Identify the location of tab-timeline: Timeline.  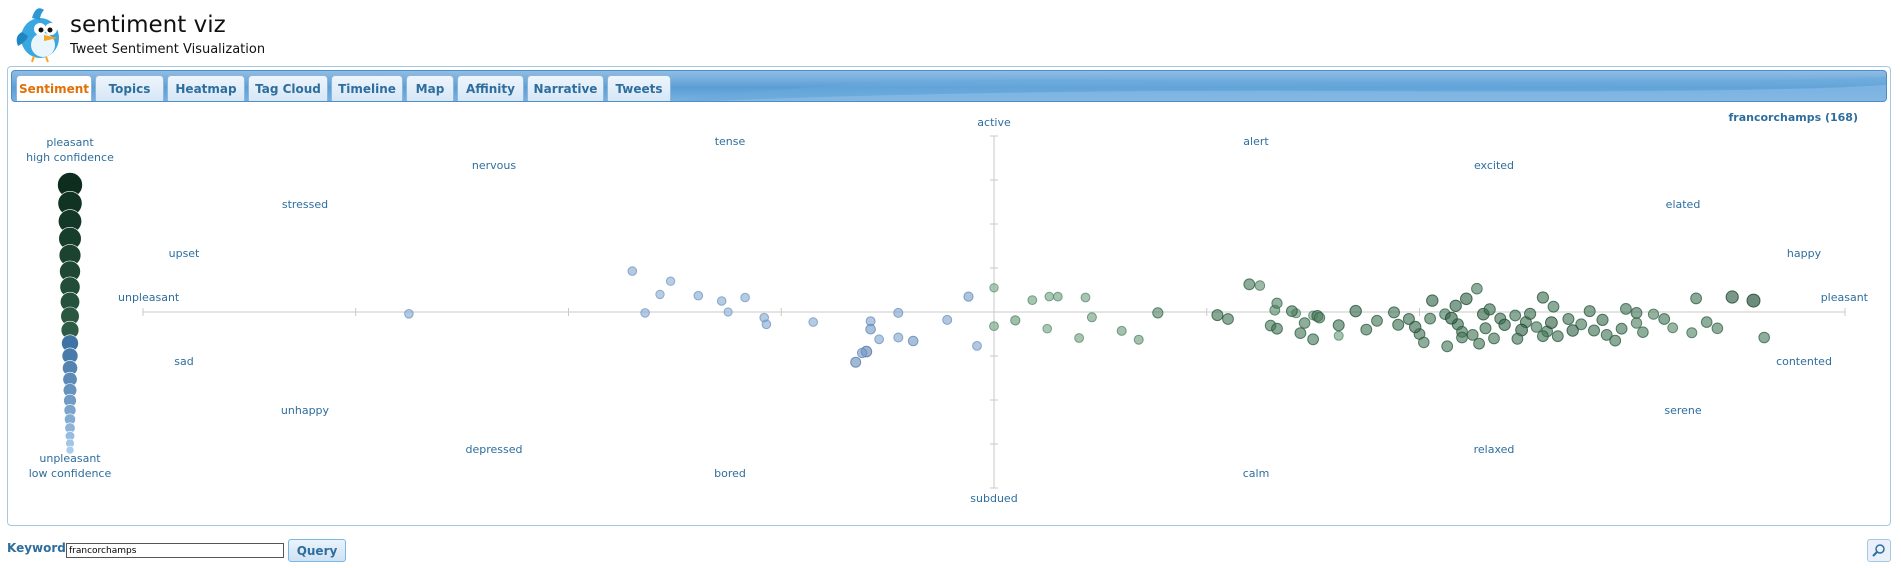
(367, 88).